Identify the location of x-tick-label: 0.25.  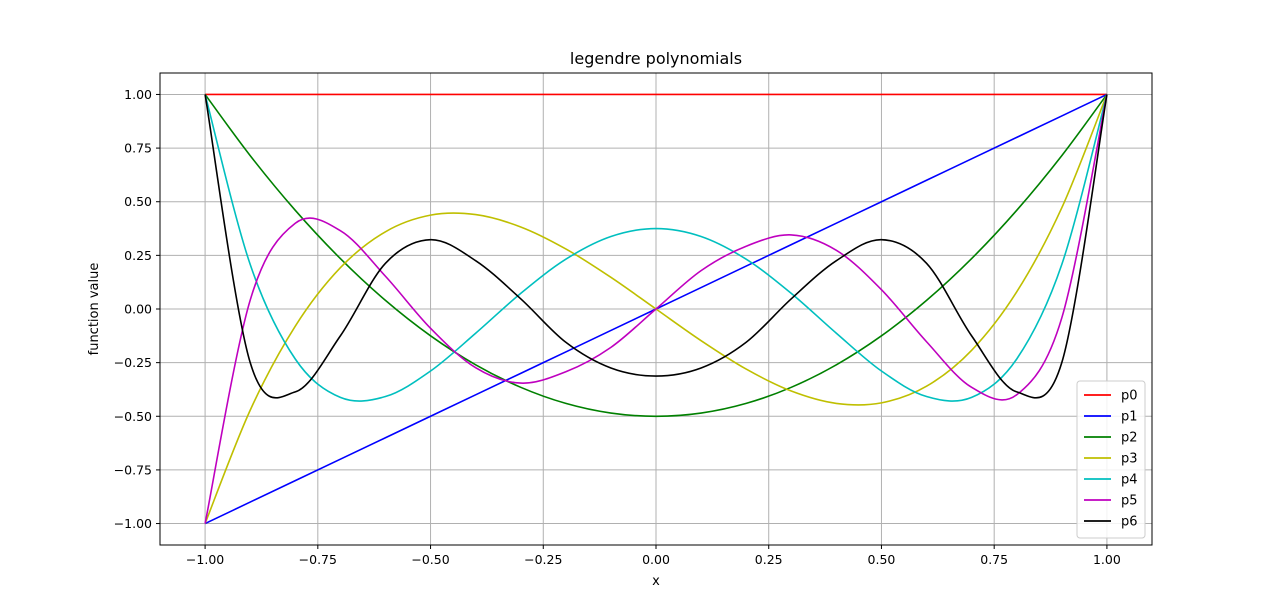
(769, 559).